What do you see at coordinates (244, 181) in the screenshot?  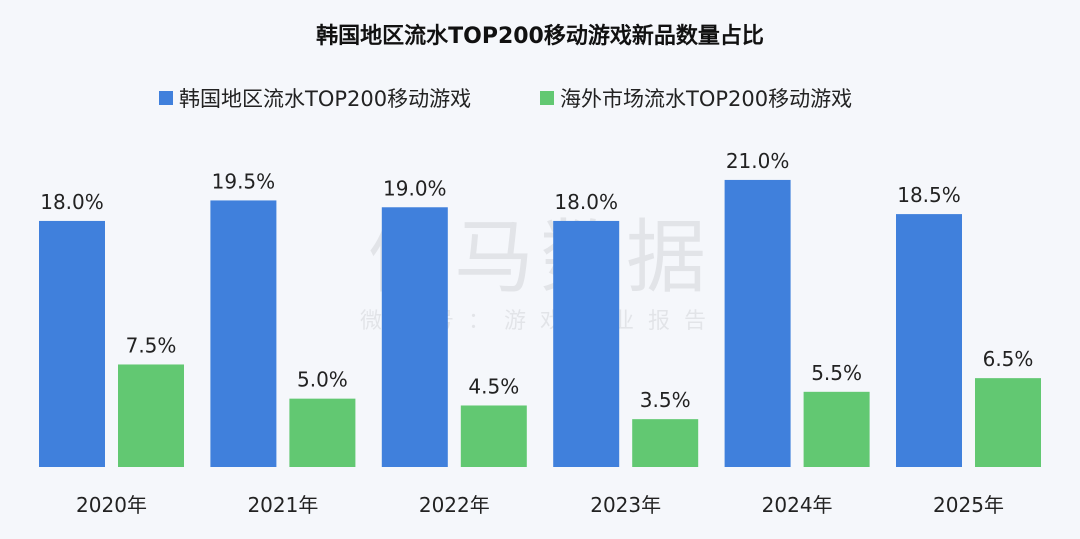 I see `data-label: 19.5%` at bounding box center [244, 181].